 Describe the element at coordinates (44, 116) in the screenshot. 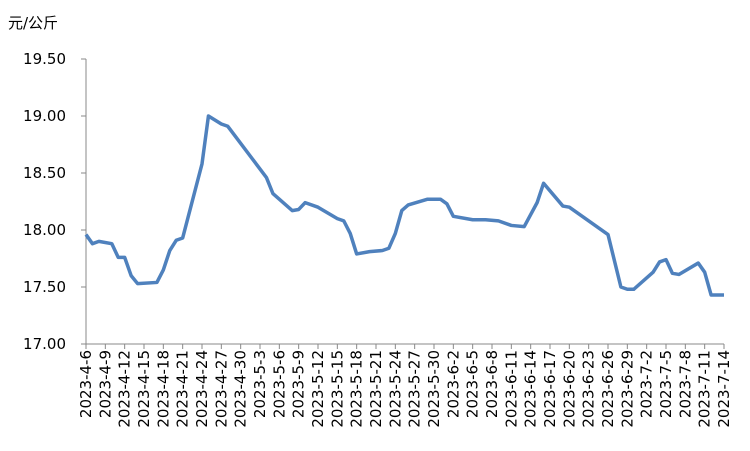

I see `y-tick-label: 19.00` at that location.